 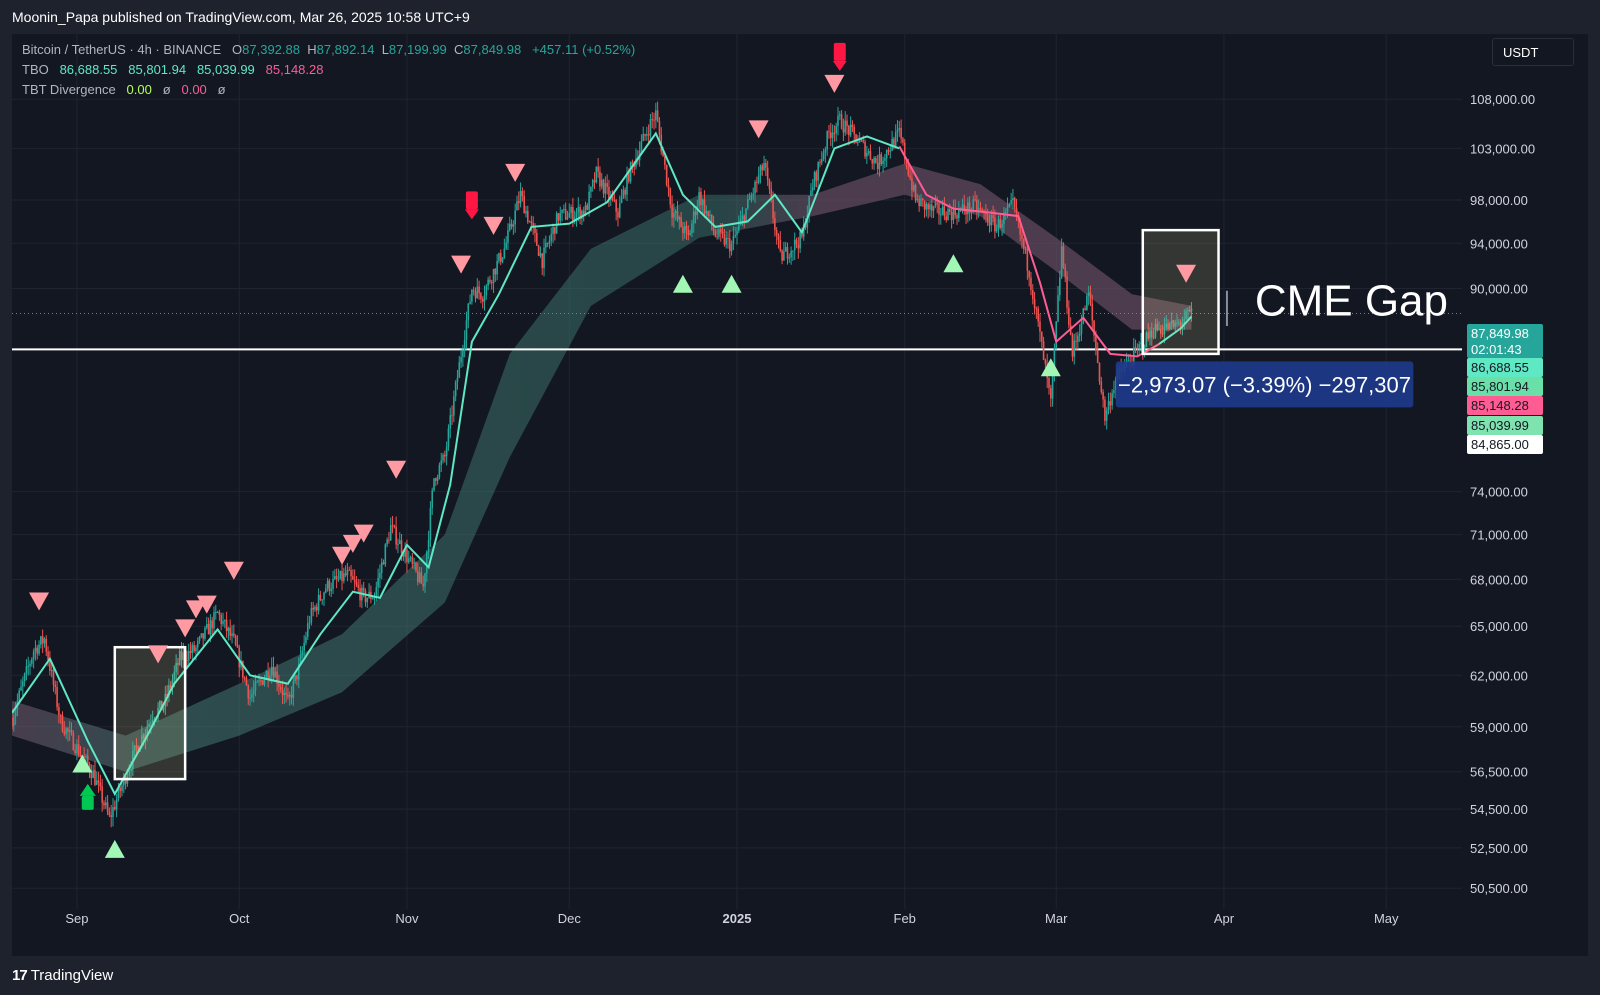 What do you see at coordinates (122, 49) in the screenshot?
I see `legend-symbol: Bitcoin / TetherUS · 4h · BINANCE` at bounding box center [122, 49].